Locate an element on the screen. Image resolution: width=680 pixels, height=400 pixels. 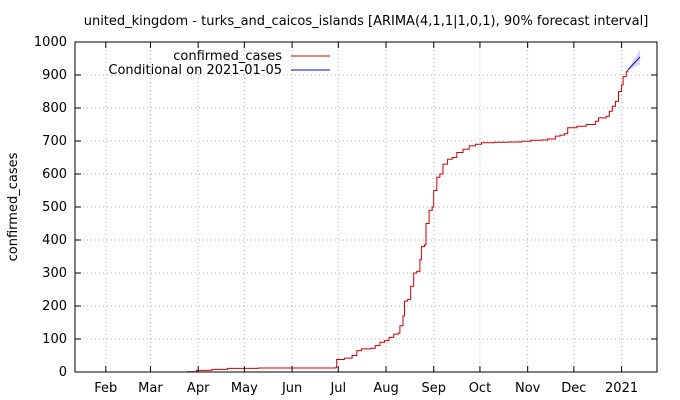
x-tick-label: 2021 is located at coordinates (621, 388).